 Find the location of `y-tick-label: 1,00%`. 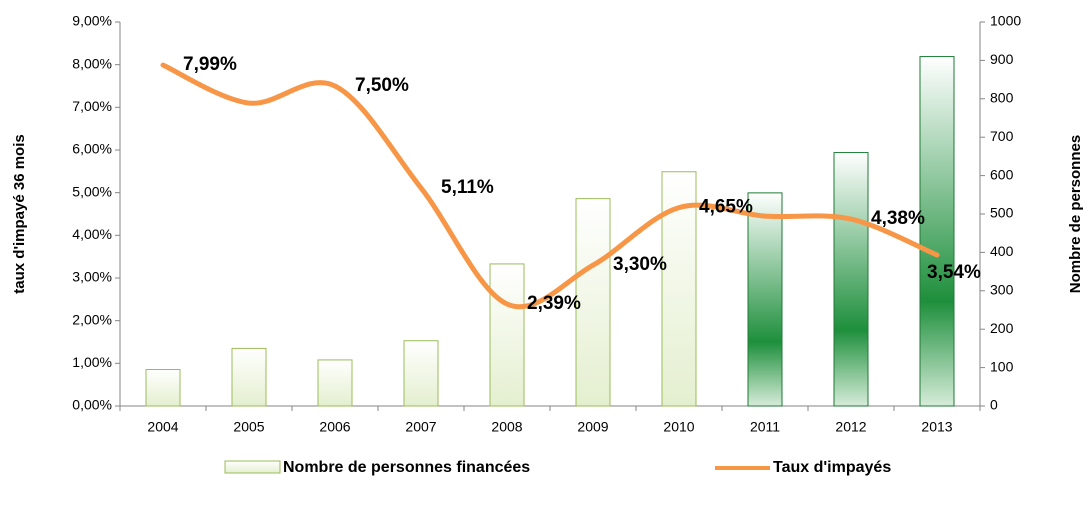

y-tick-label: 1,00% is located at coordinates (92, 362).